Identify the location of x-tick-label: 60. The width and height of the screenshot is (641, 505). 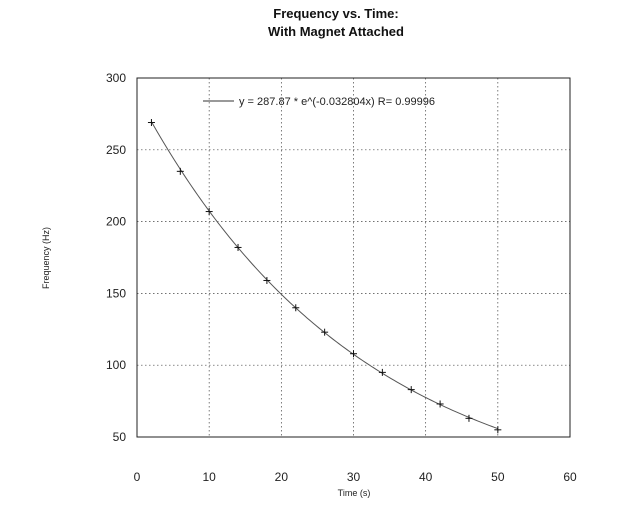
(570, 477).